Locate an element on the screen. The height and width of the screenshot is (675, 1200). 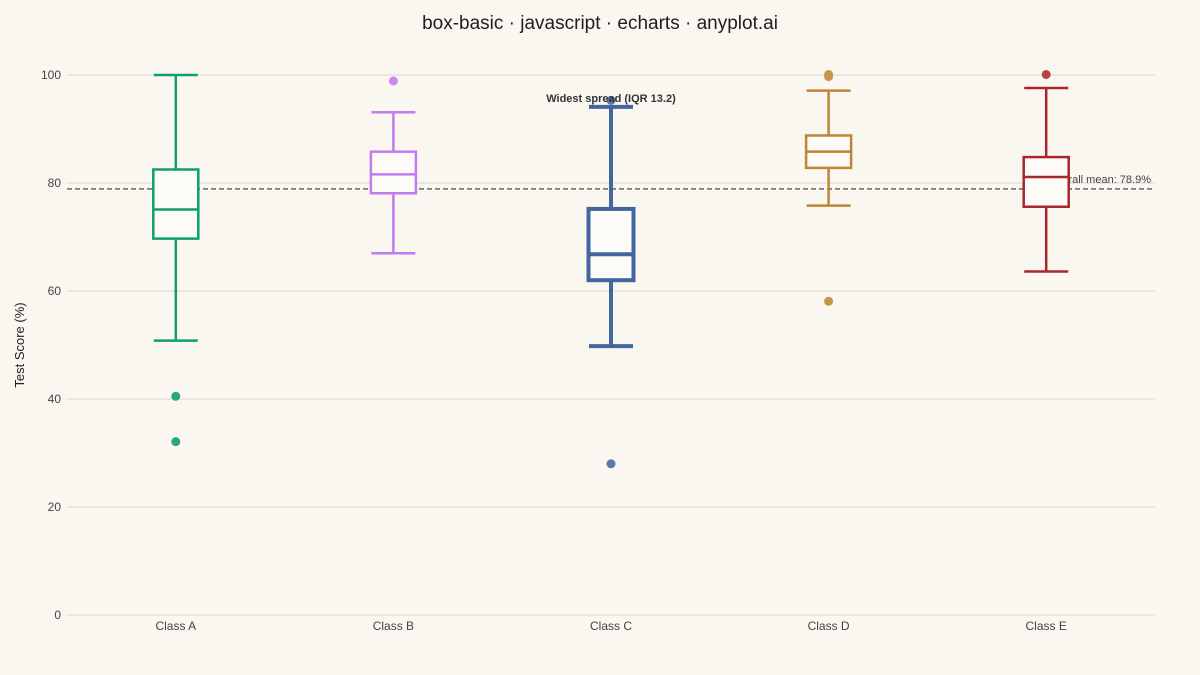
box-class-b is located at coordinates (393, 165).